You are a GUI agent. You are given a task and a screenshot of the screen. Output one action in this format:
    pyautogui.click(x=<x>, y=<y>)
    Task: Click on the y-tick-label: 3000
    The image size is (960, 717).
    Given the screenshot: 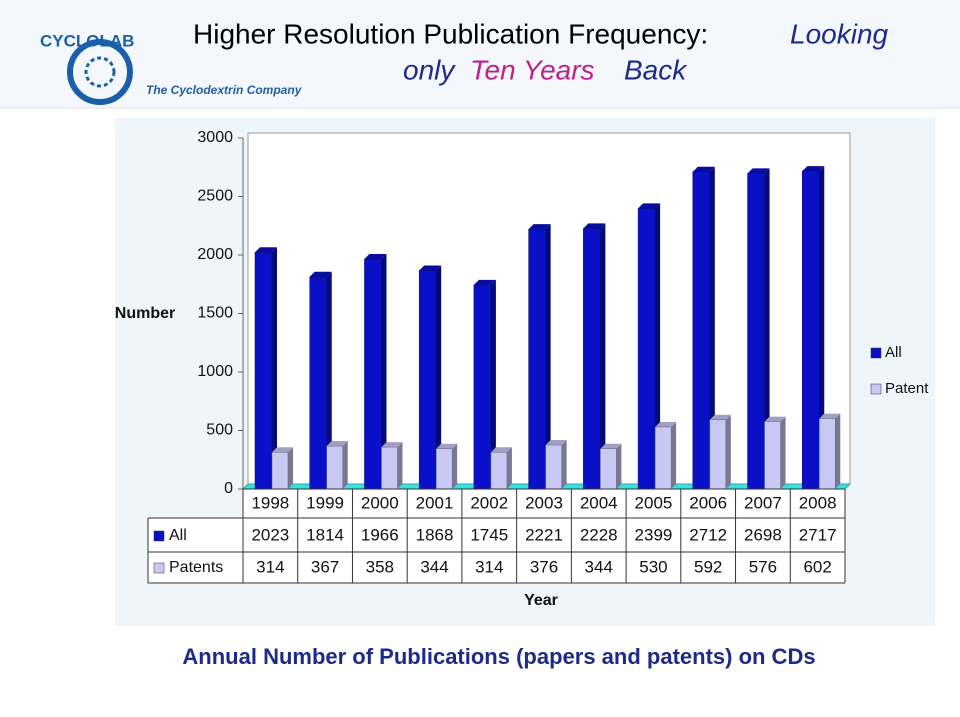 What is the action you would take?
    pyautogui.click(x=215, y=137)
    